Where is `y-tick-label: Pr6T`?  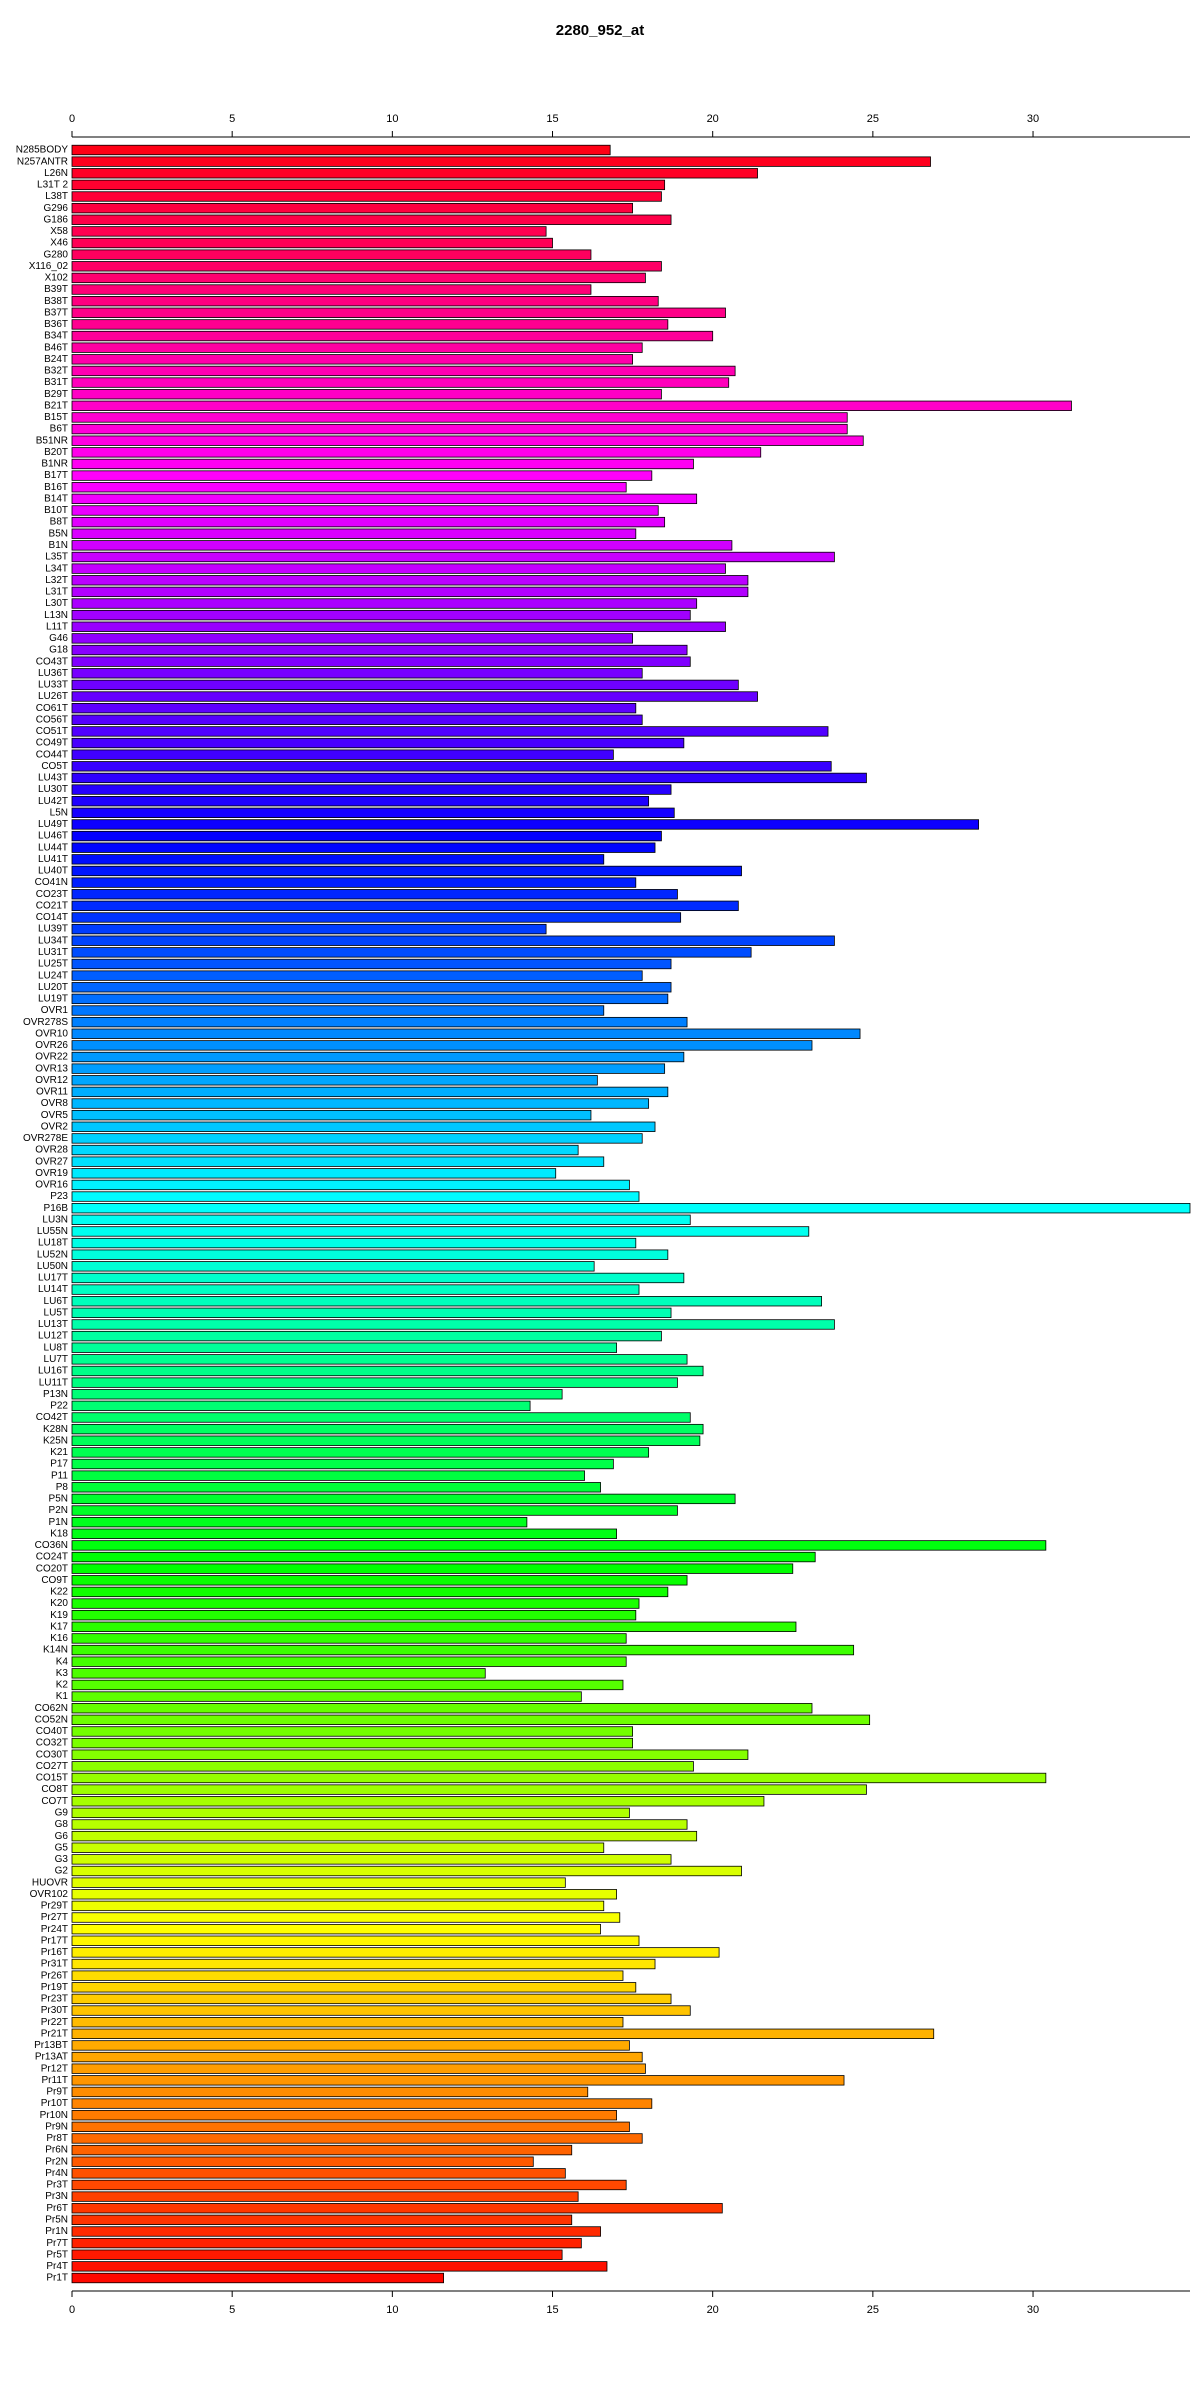 y-tick-label: Pr6T is located at coordinates (57, 2208).